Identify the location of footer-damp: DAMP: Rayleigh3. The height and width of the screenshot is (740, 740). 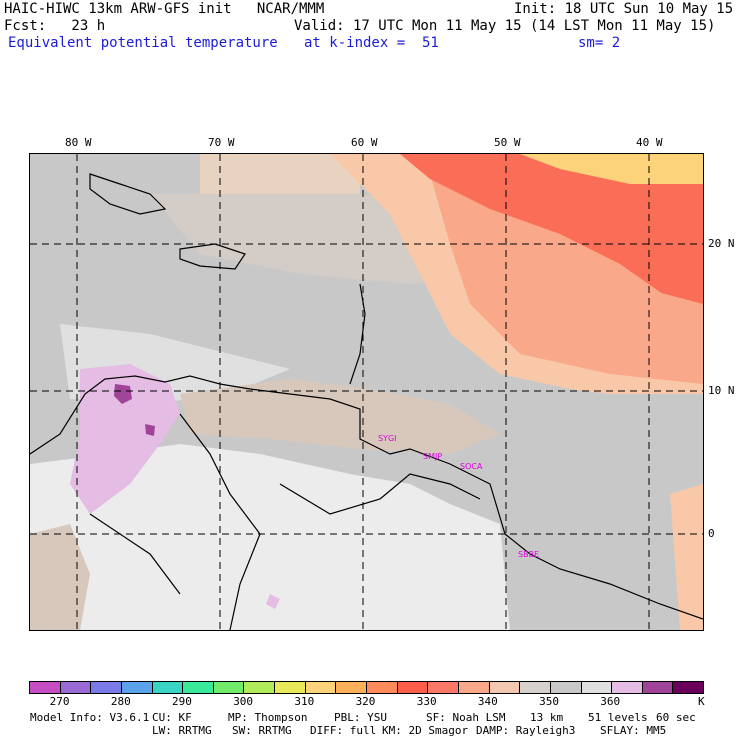
(526, 730).